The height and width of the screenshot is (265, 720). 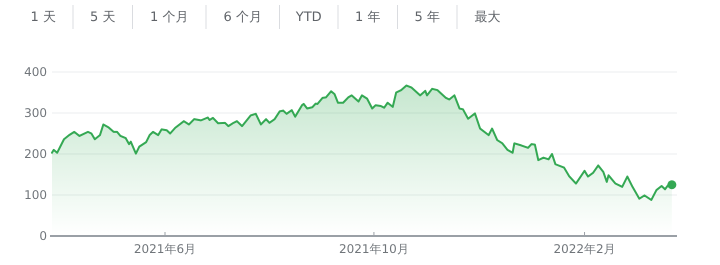 What do you see at coordinates (35, 72) in the screenshot?
I see `y-tick-label: 400` at bounding box center [35, 72].